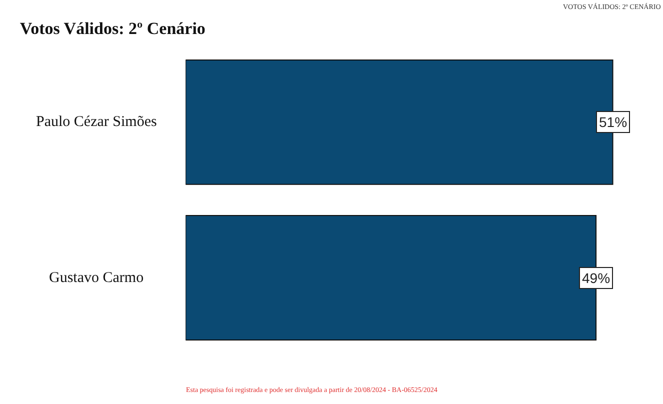 This screenshot has width=663, height=404. I want to click on data-label: 49%, so click(596, 278).